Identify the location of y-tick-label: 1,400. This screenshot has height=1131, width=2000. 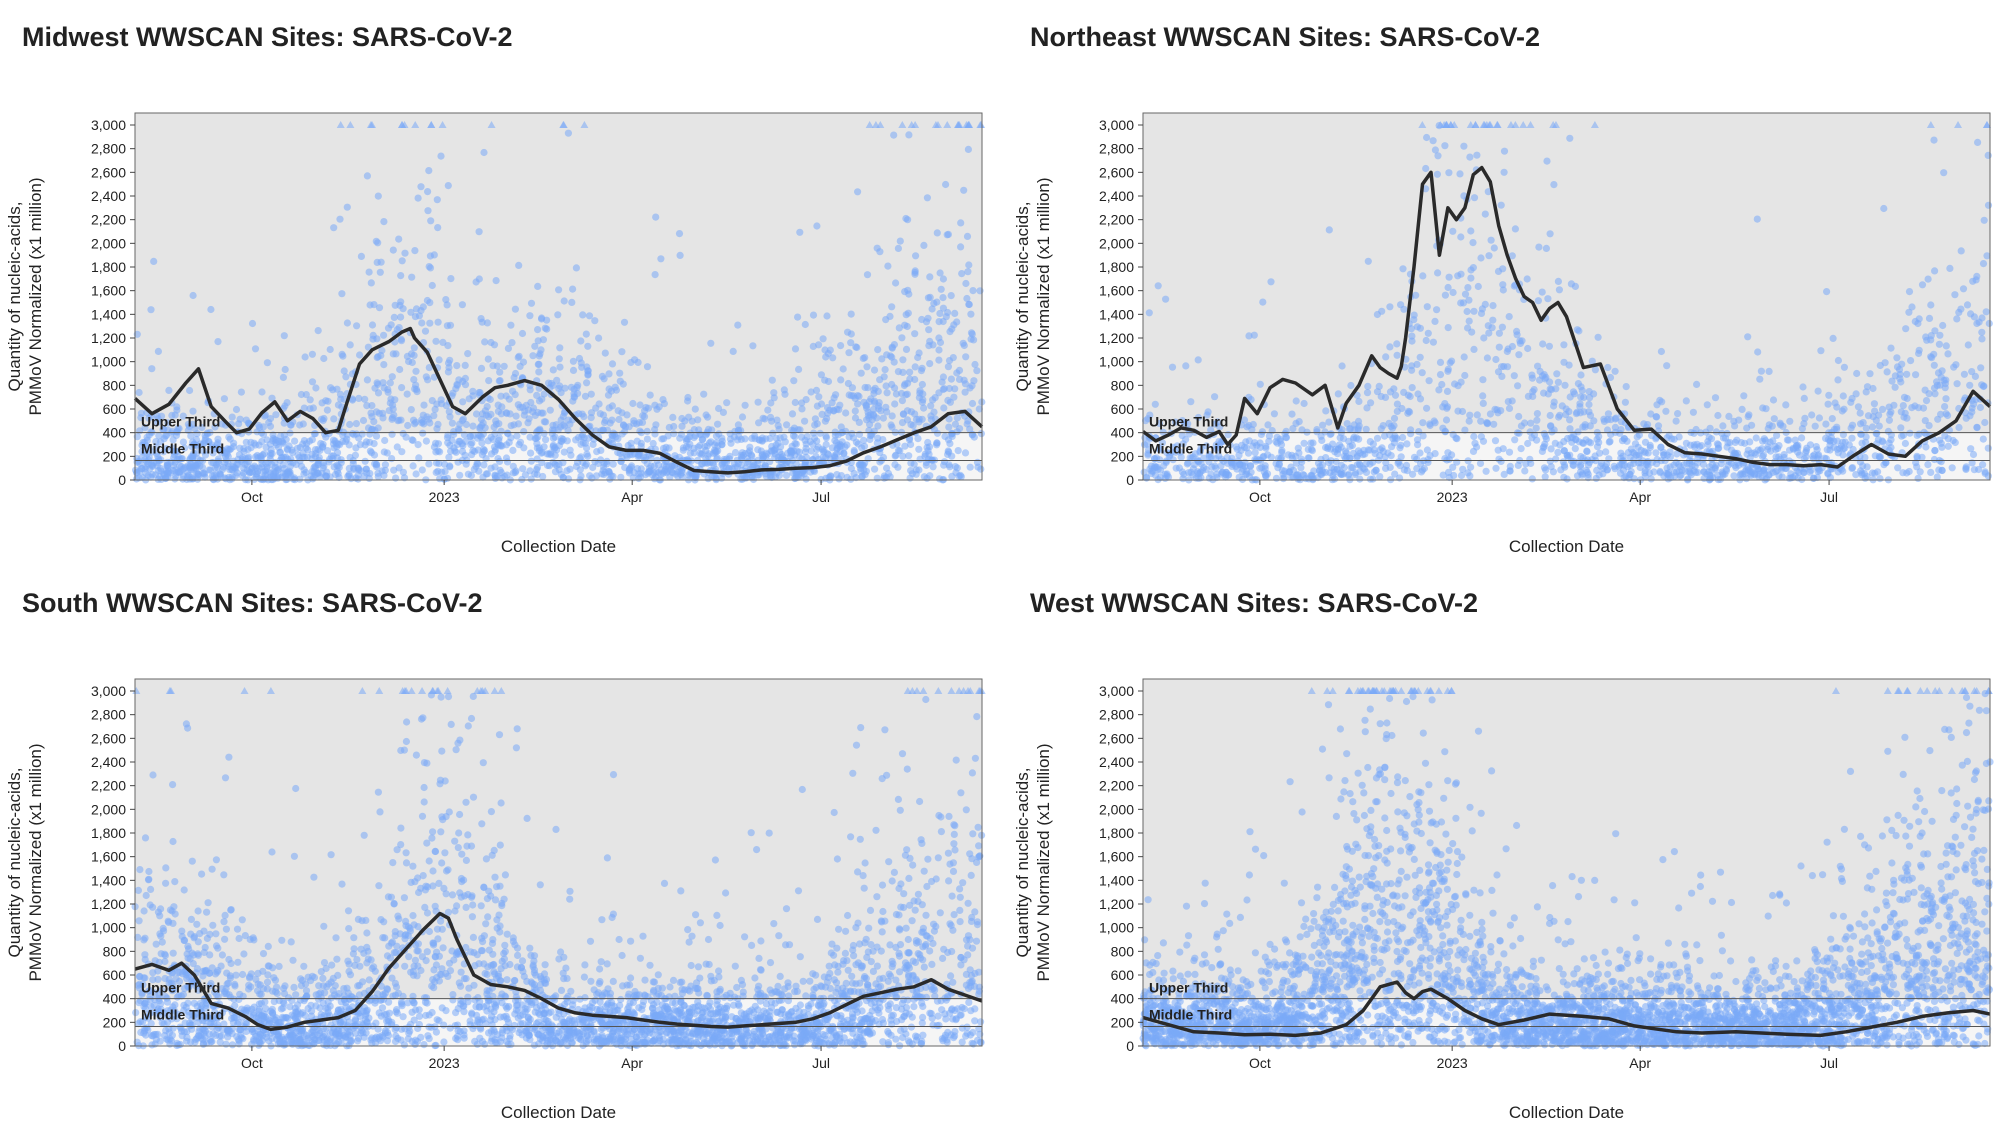
(108, 314).